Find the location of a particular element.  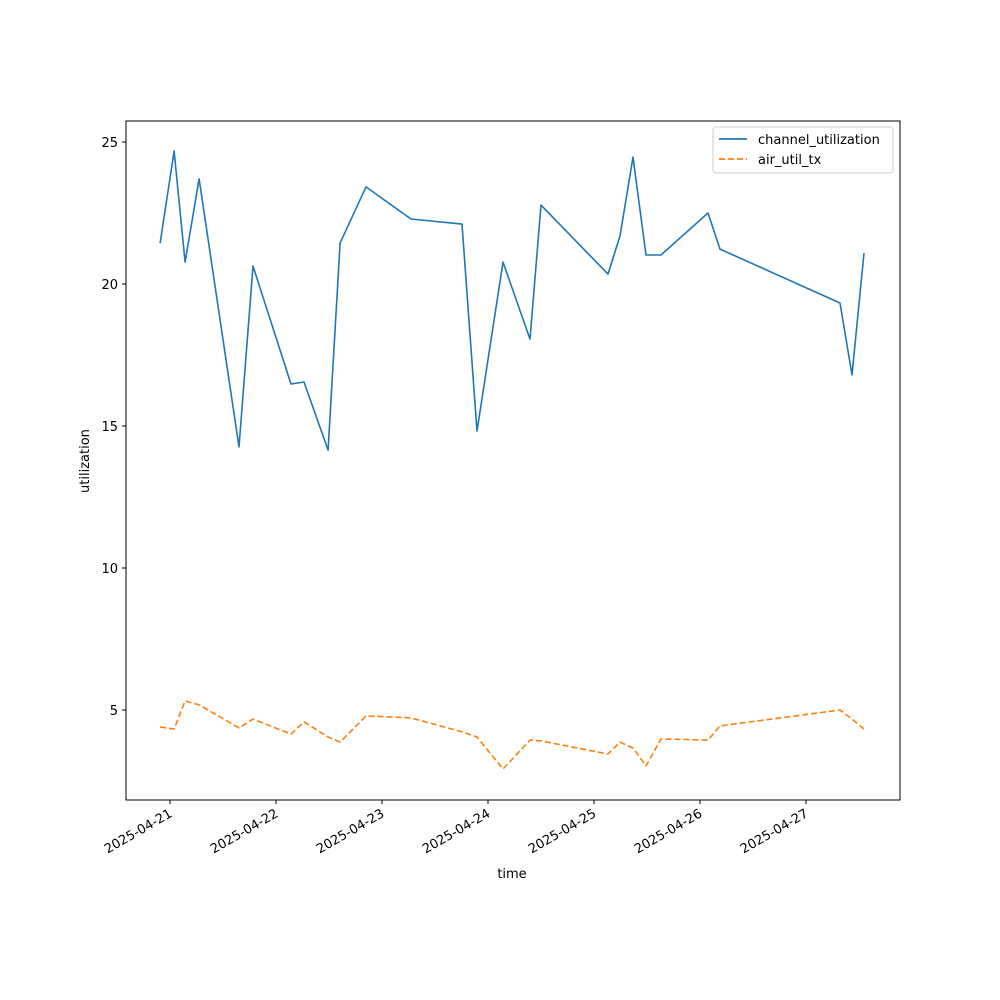

legend-label-air-util-tx: air_util_tx is located at coordinates (790, 160).